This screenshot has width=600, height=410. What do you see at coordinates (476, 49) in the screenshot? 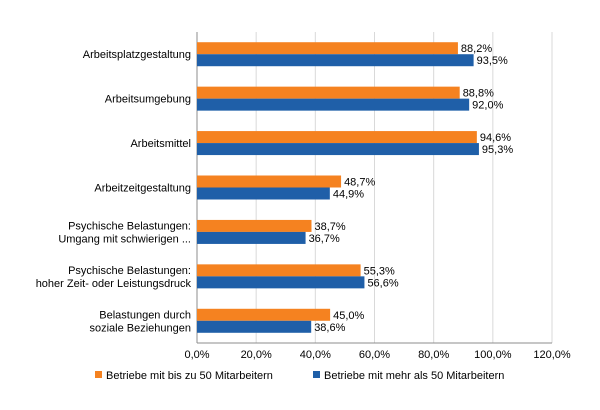
I see `data-label: 88,2%` at bounding box center [476, 49].